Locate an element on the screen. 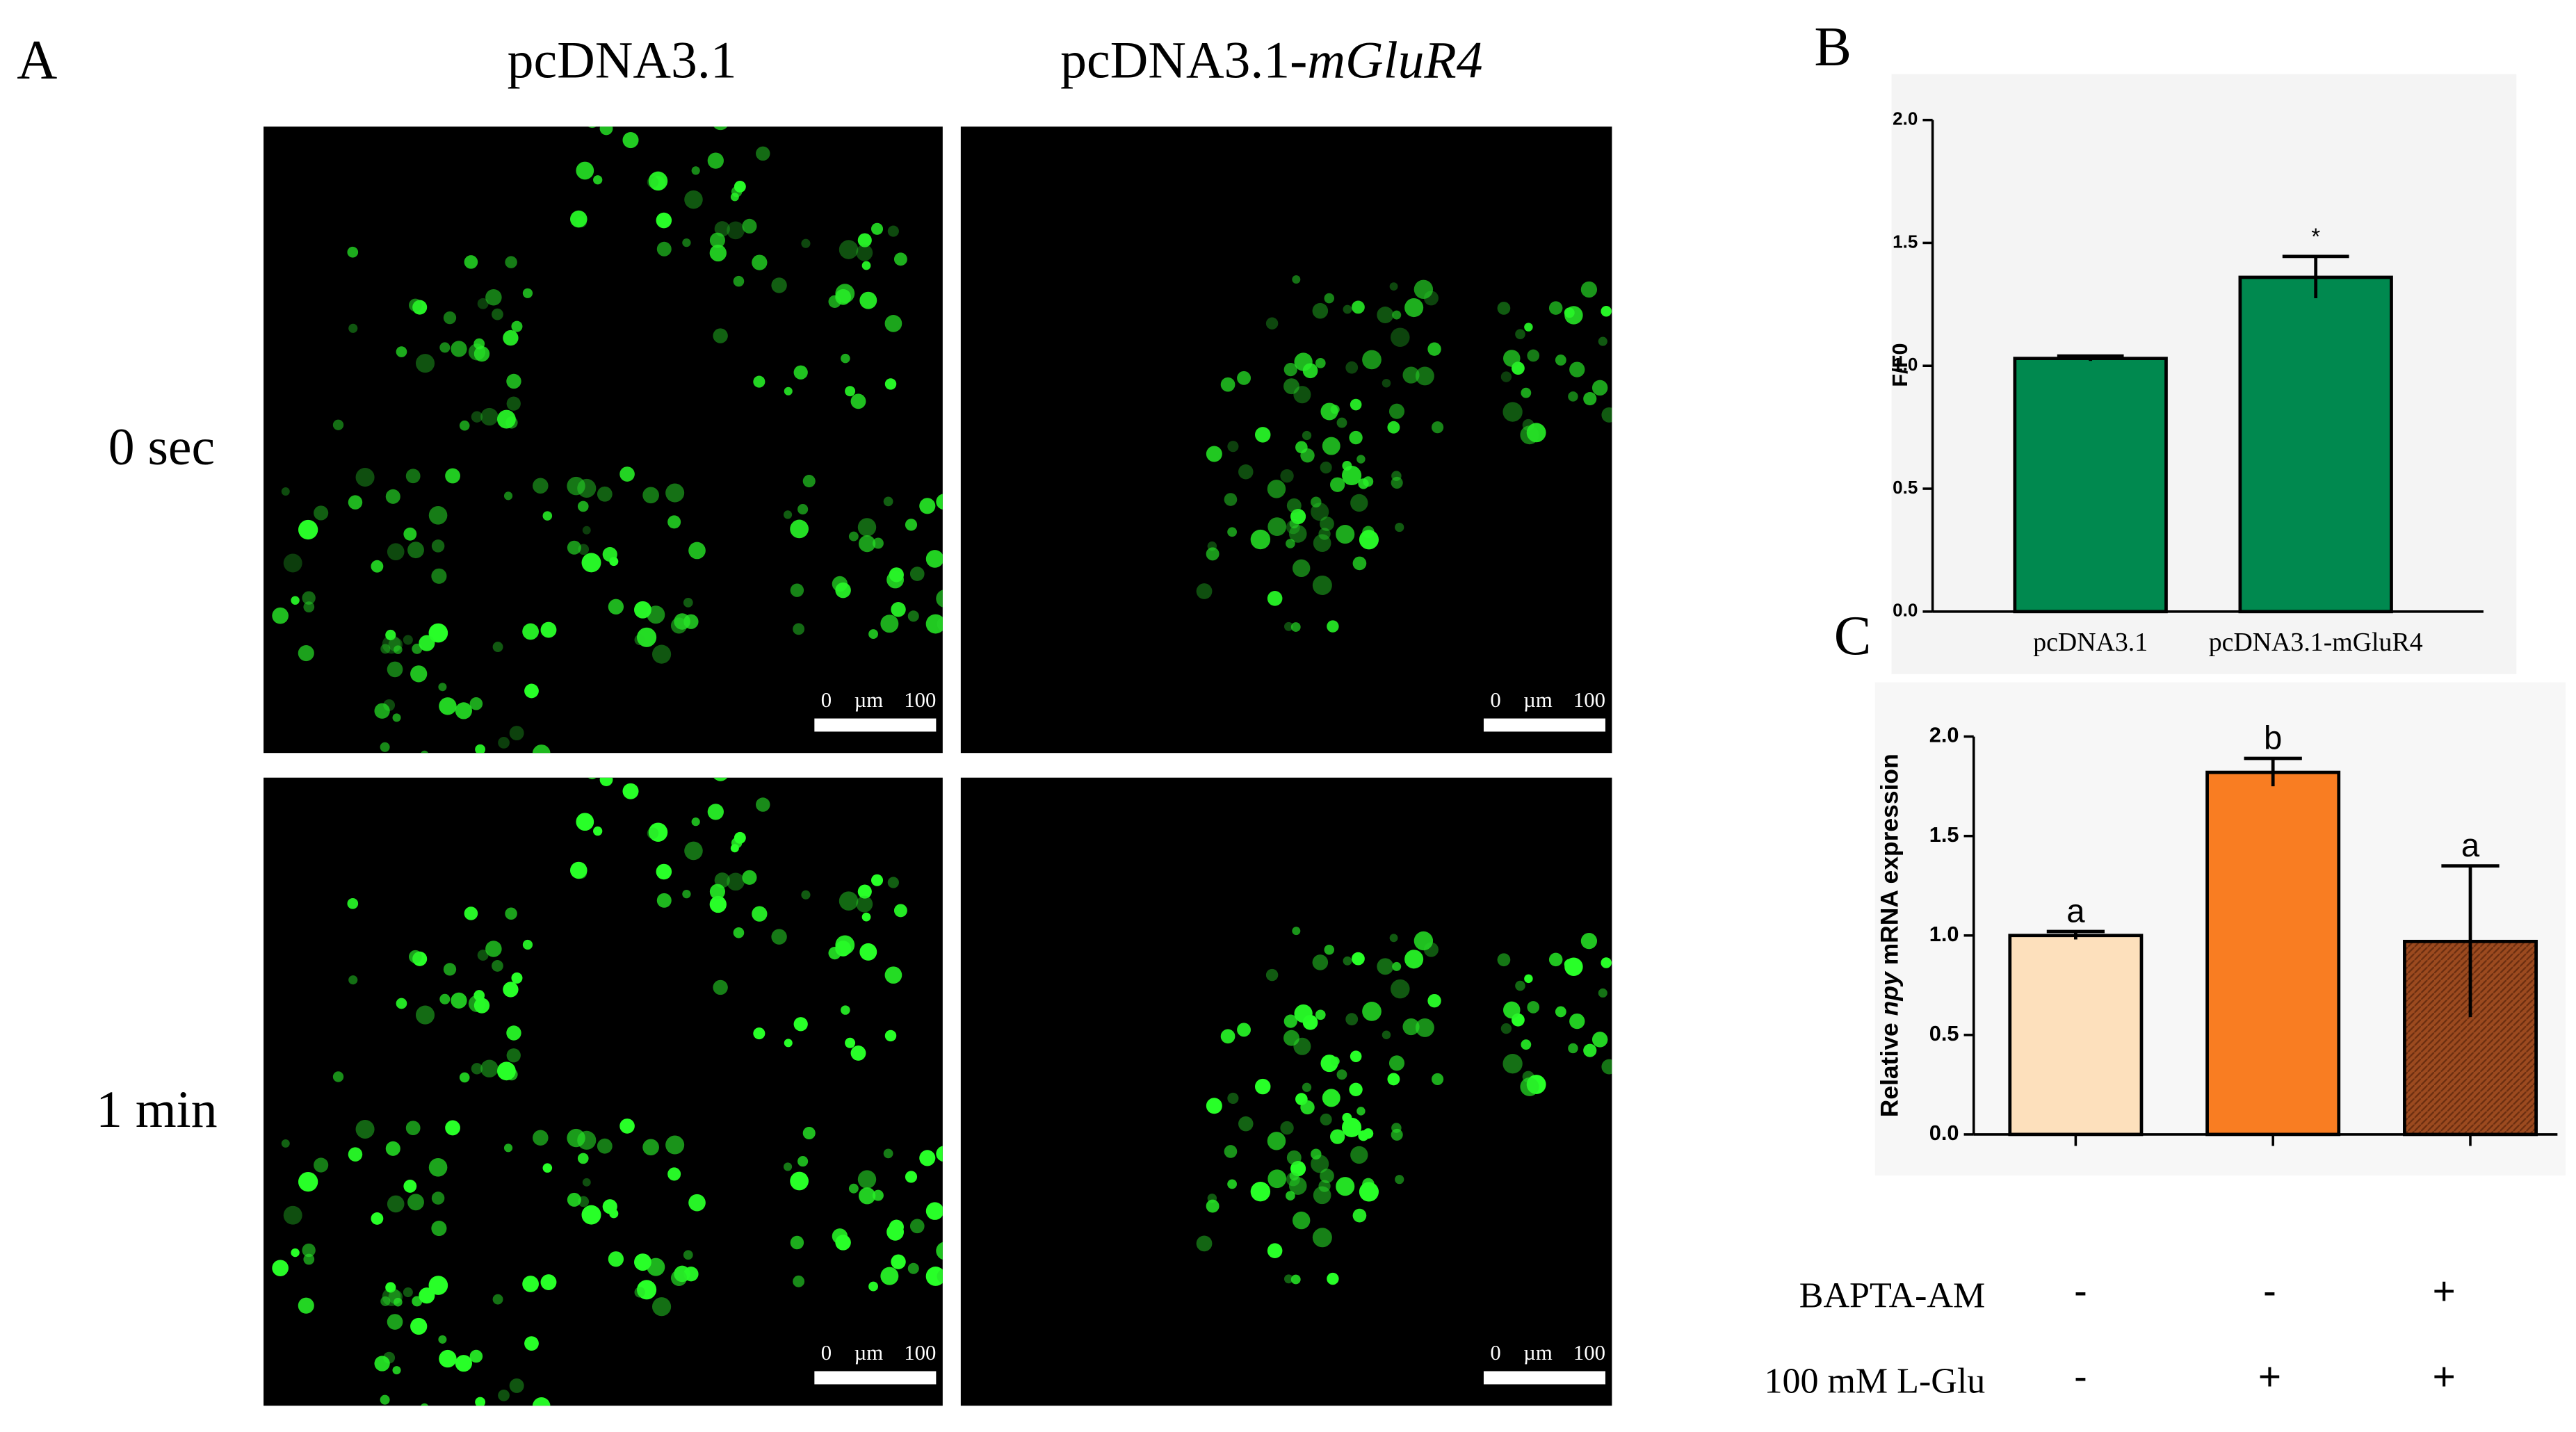 This screenshot has height=1432, width=2576. scale-bar is located at coordinates (875, 1378).